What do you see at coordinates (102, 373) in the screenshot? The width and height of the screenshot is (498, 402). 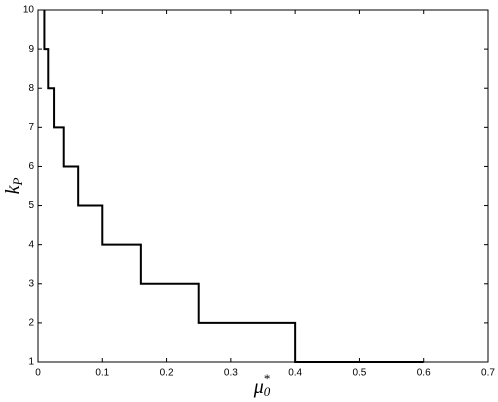 I see `x-tick-label: 0.1` at bounding box center [102, 373].